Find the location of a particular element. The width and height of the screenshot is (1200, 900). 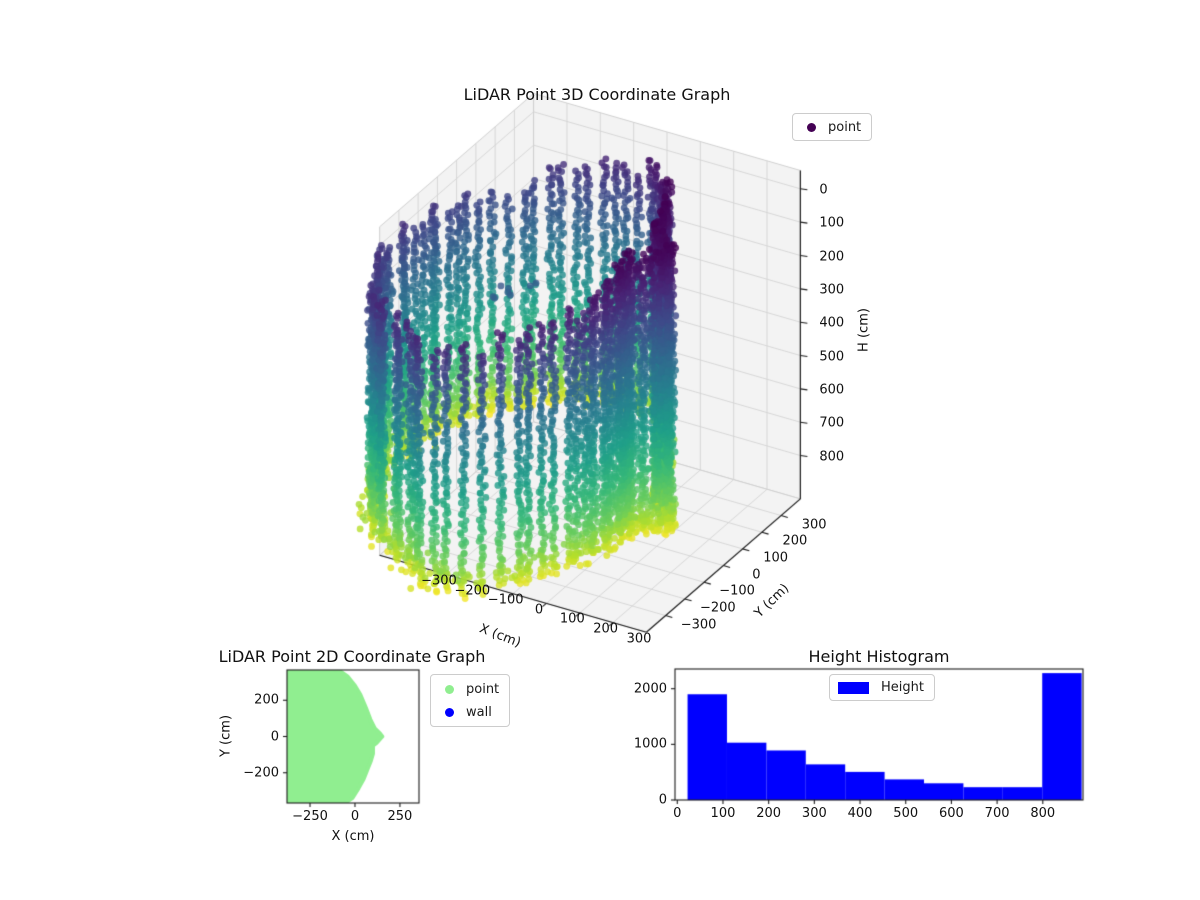

plot3d-xtick-0: −300 is located at coordinates (439, 581).